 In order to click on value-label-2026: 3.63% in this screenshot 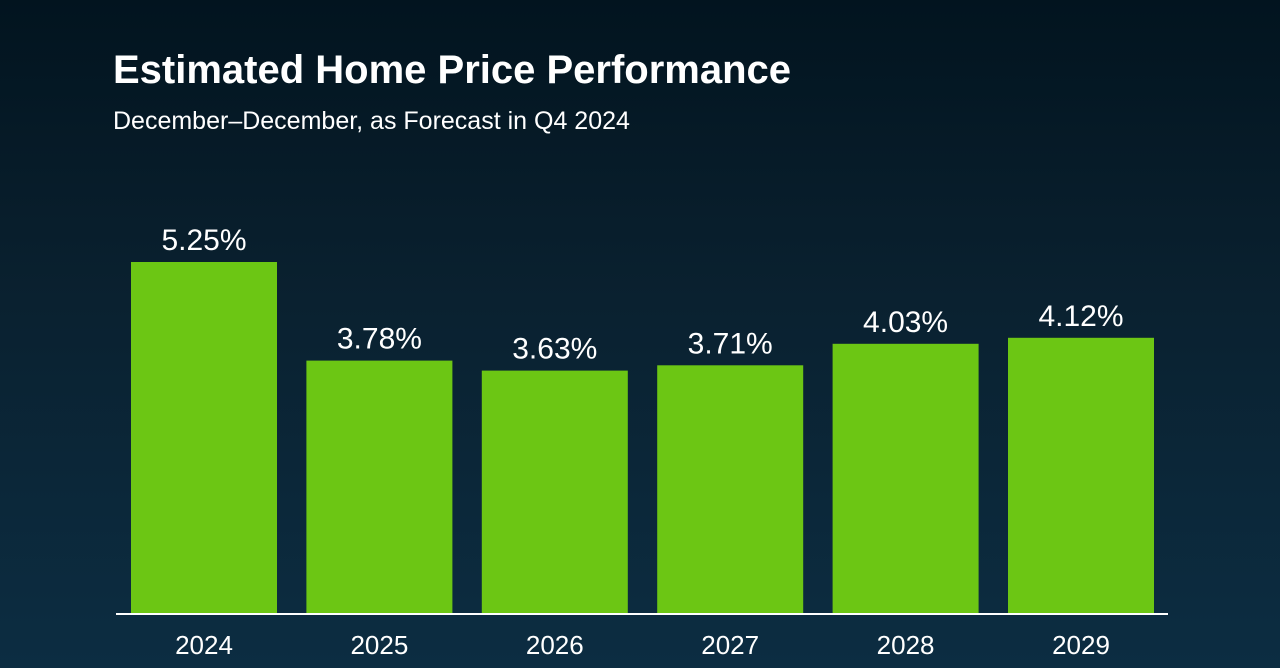, I will do `click(554, 349)`.